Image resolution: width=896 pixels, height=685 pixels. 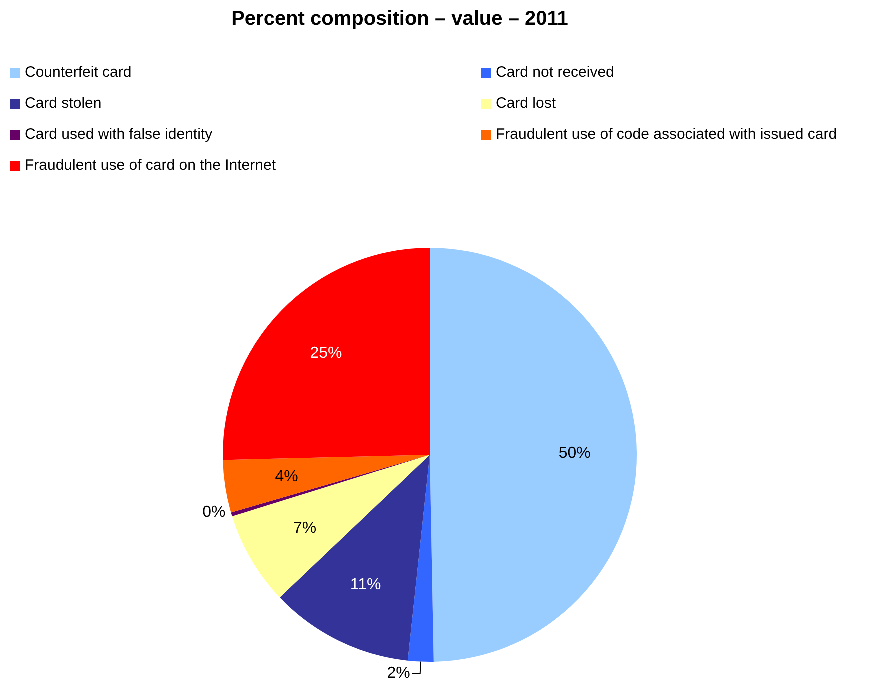 What do you see at coordinates (555, 72) in the screenshot?
I see `legend-label: Card not received` at bounding box center [555, 72].